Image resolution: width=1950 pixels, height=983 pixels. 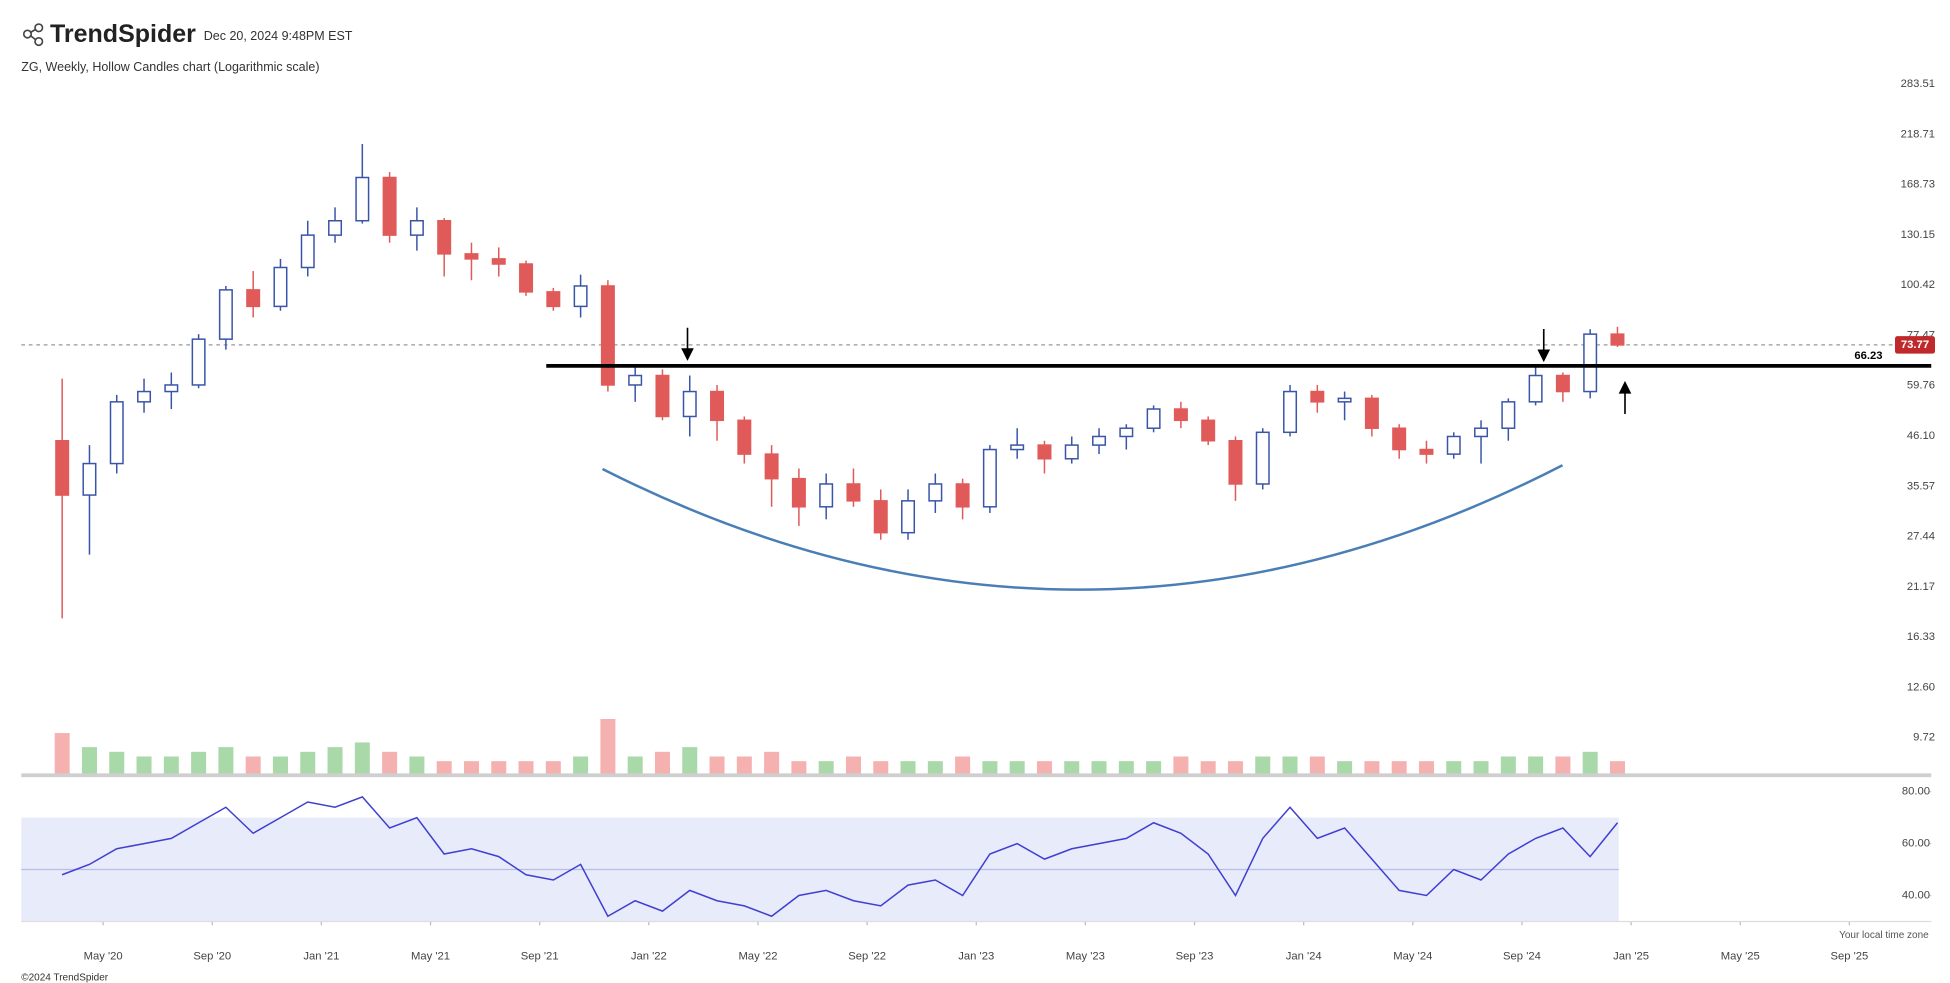 I want to click on rsi-tick-label: 80.00, so click(x=1916, y=792).